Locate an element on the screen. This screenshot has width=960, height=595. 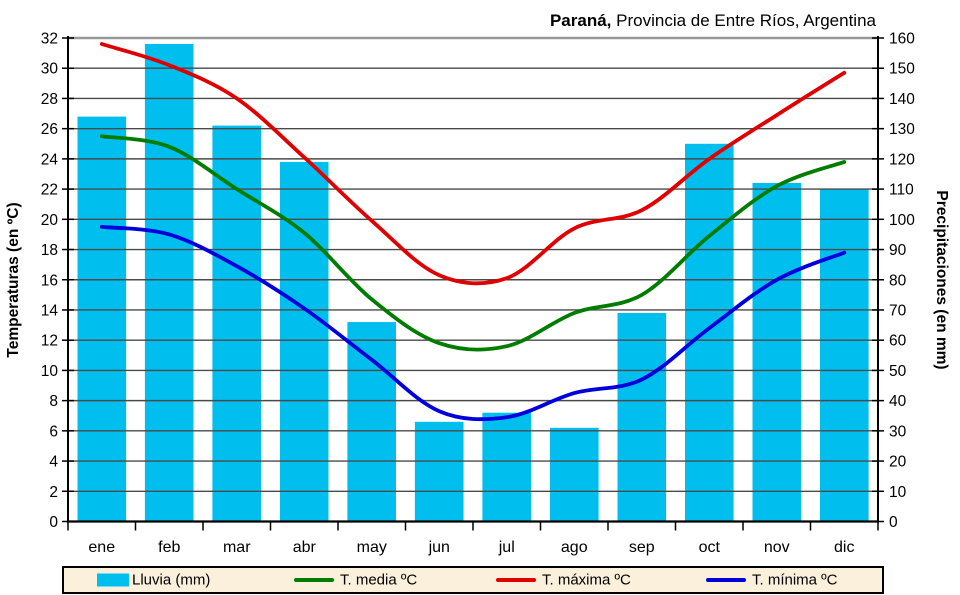
left-tick-label-0: 0 is located at coordinates (53, 522).